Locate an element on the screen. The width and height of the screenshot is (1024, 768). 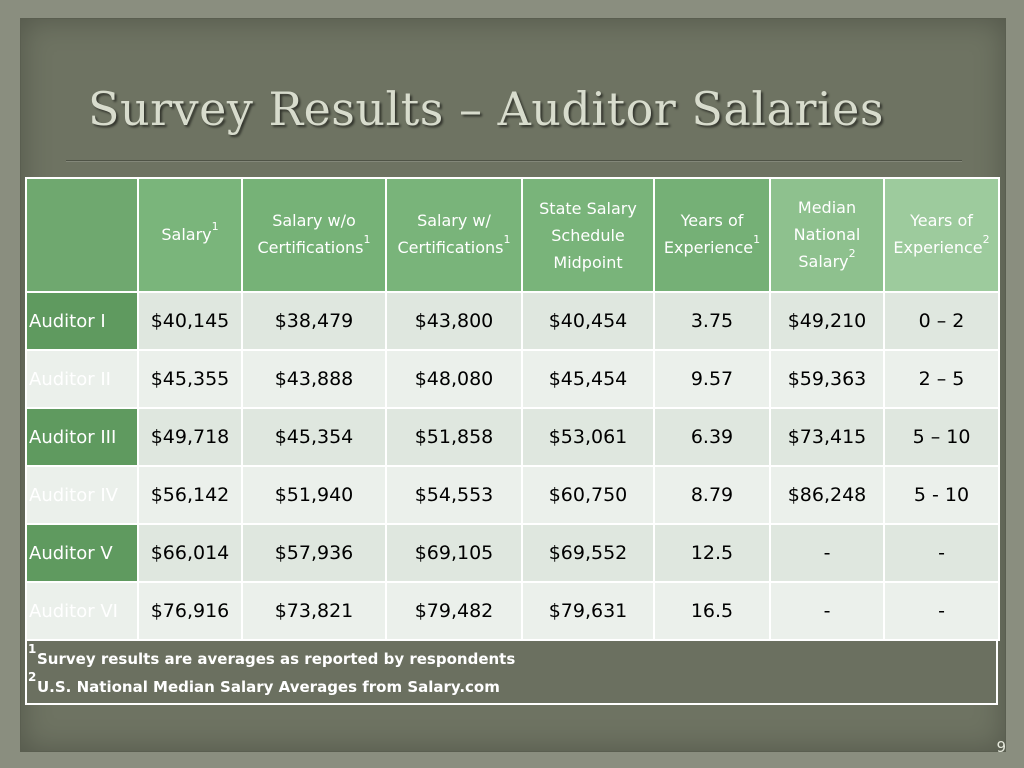
table-cell: $43,888 is located at coordinates (314, 379).